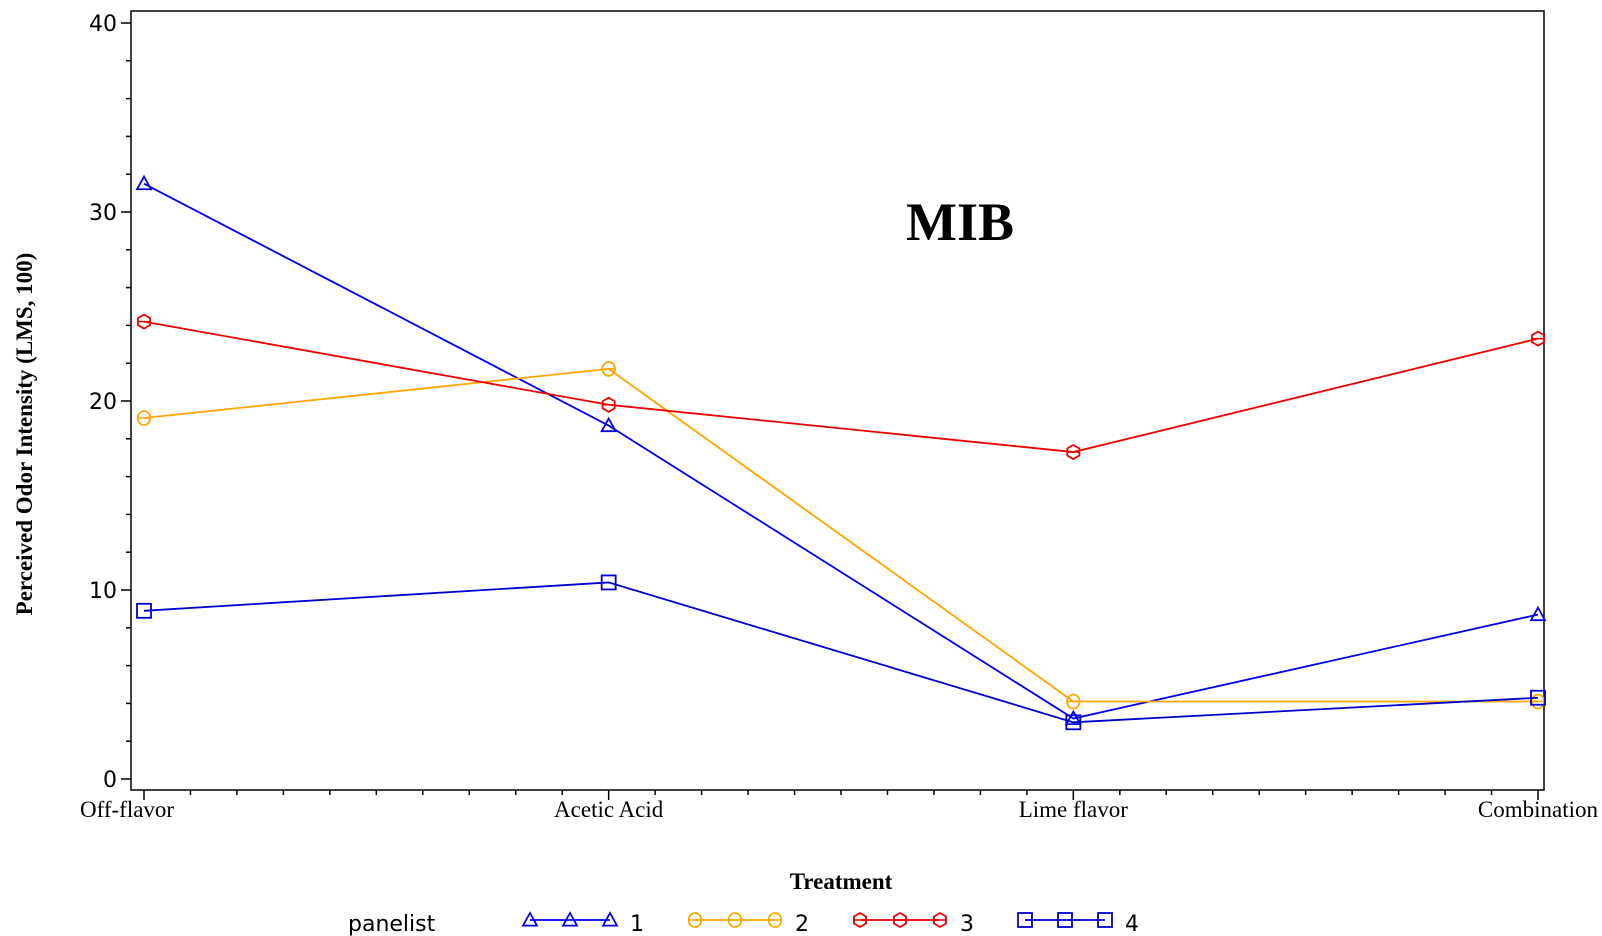  Describe the element at coordinates (802, 924) in the screenshot. I see `legend-label: 2` at that location.